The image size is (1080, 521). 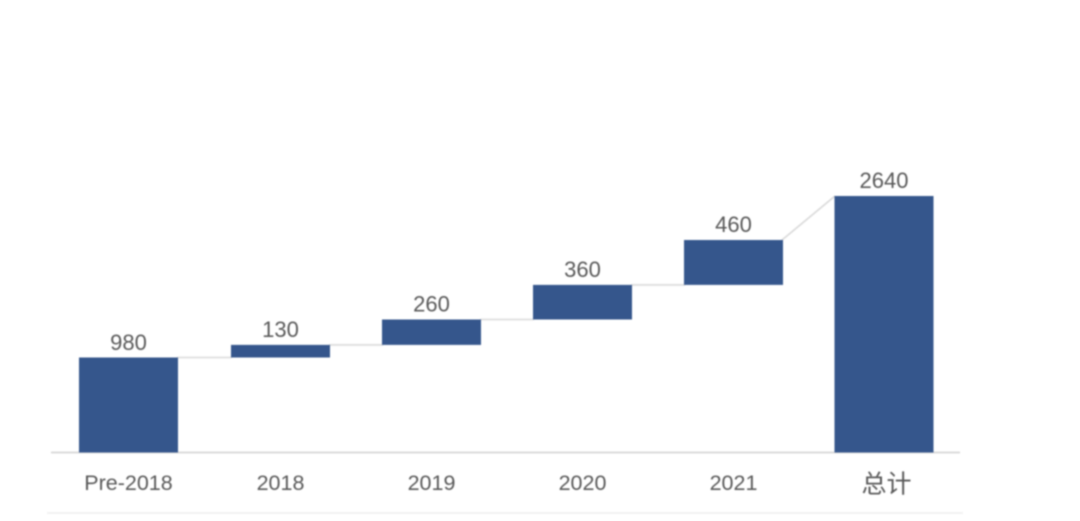 What do you see at coordinates (886, 485) in the screenshot?
I see `svg-text: 总计` at bounding box center [886, 485].